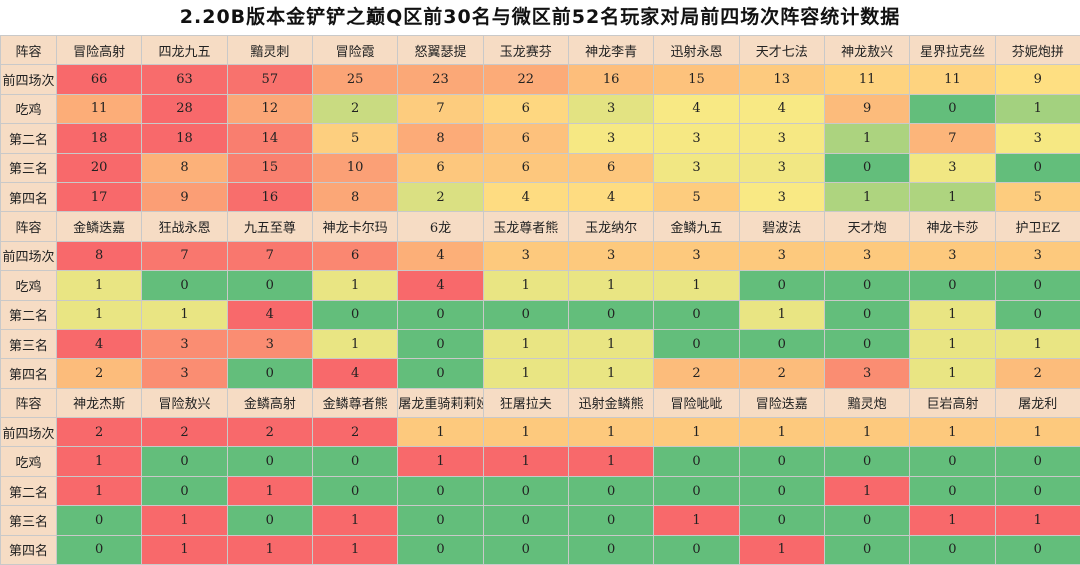 This screenshot has width=1080, height=565. I want to click on lineup-name: 金鳞九五, so click(696, 226).